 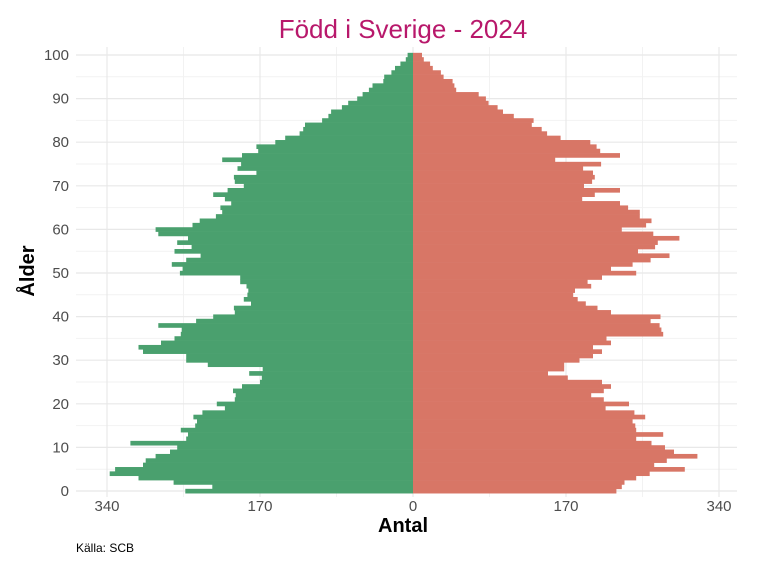 What do you see at coordinates (60, 273) in the screenshot?
I see `y-tick-label: 50` at bounding box center [60, 273].